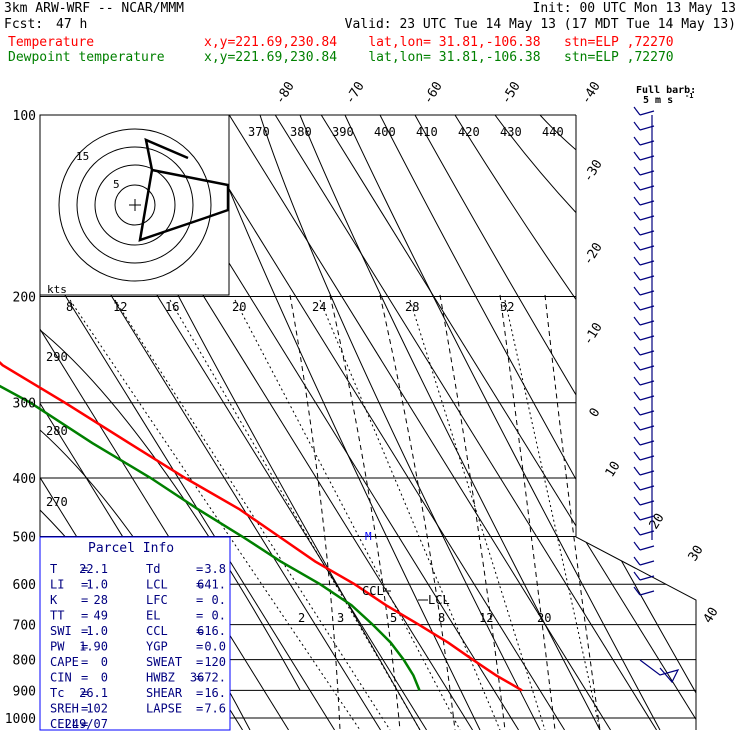  Describe the element at coordinates (507, 307) in the screenshot. I see `mixing-ratio-label: 32` at that location.